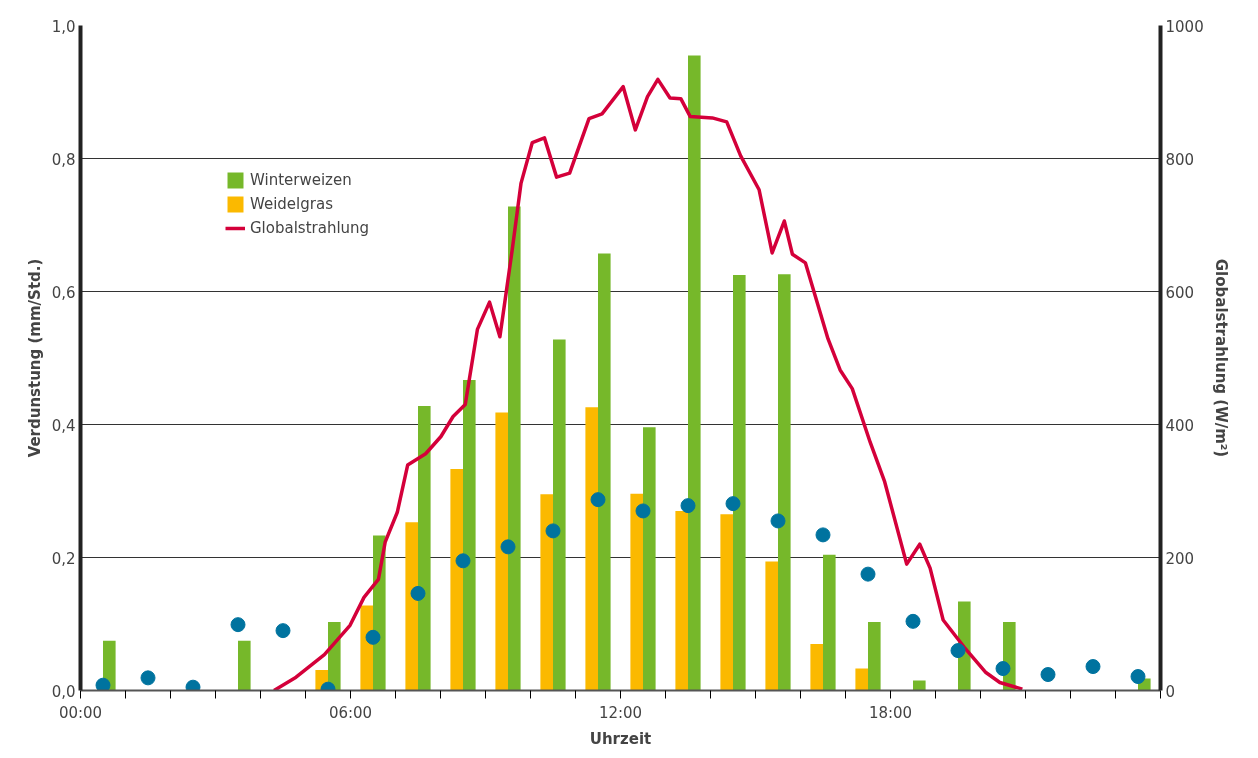  What do you see at coordinates (301, 180) in the screenshot?
I see `legend-label: Winterweizen` at bounding box center [301, 180].